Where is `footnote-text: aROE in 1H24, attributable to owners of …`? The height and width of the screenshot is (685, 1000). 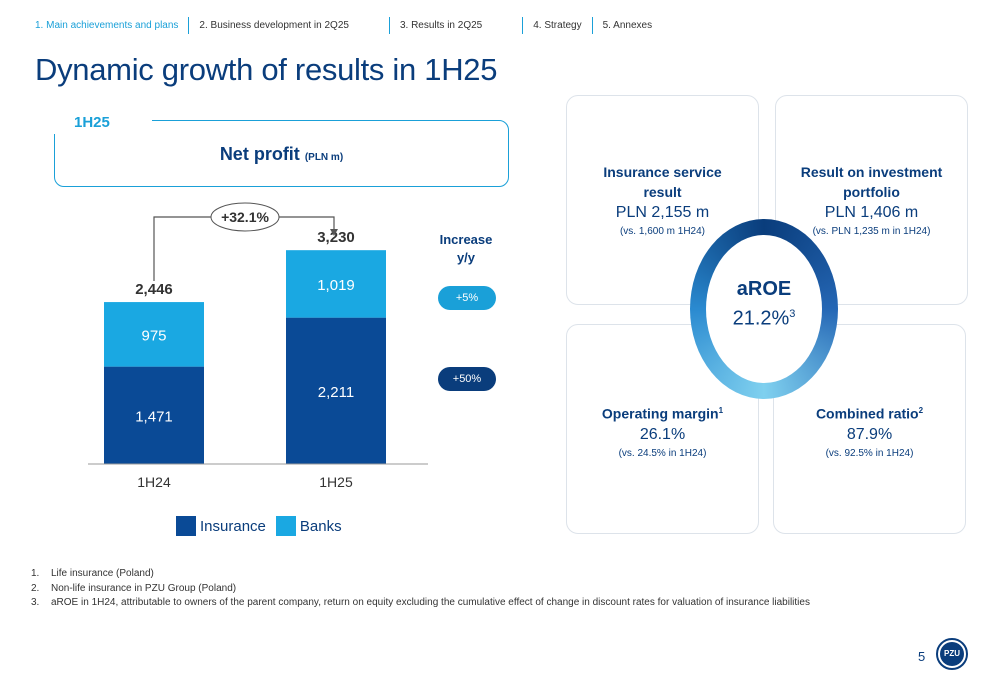
footnote-text: aROE in 1H24, attributable to owners of … is located at coordinates (430, 602).